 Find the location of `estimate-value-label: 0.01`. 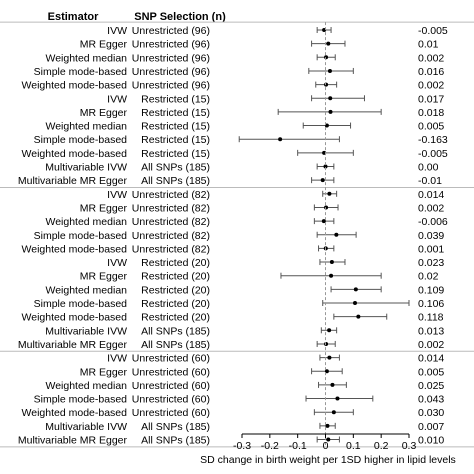

estimate-value-label: 0.01 is located at coordinates (428, 45).